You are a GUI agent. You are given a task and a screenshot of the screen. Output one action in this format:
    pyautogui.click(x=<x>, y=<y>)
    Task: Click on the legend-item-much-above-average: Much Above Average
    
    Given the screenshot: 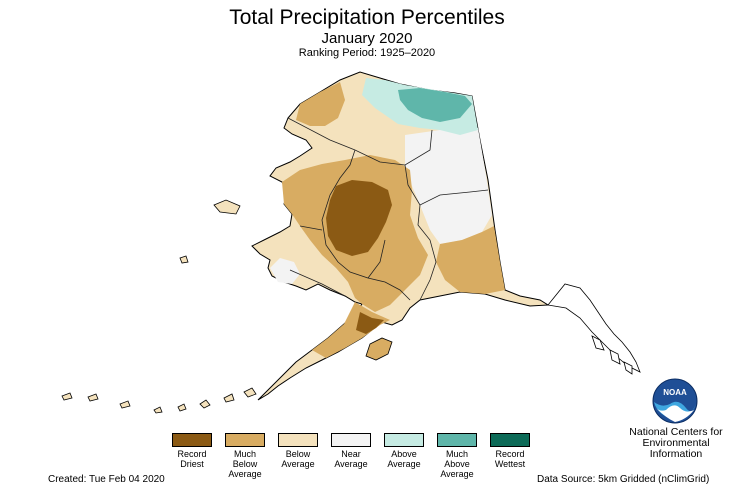 What is the action you would take?
    pyautogui.click(x=457, y=456)
    